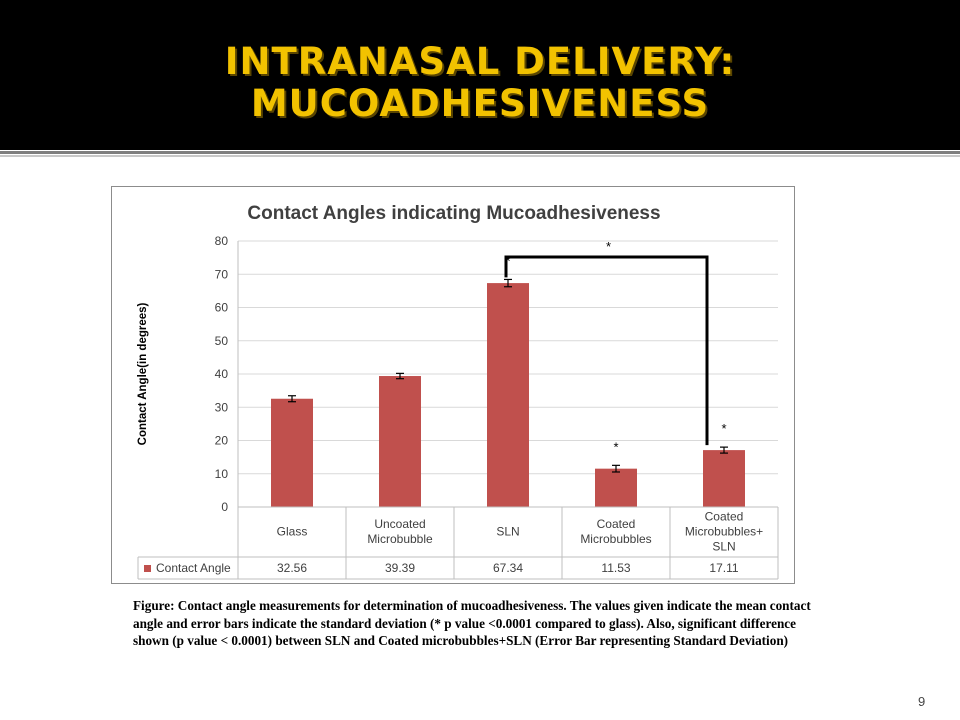  What do you see at coordinates (606, 350) in the screenshot?
I see `significance-bracket` at bounding box center [606, 350].